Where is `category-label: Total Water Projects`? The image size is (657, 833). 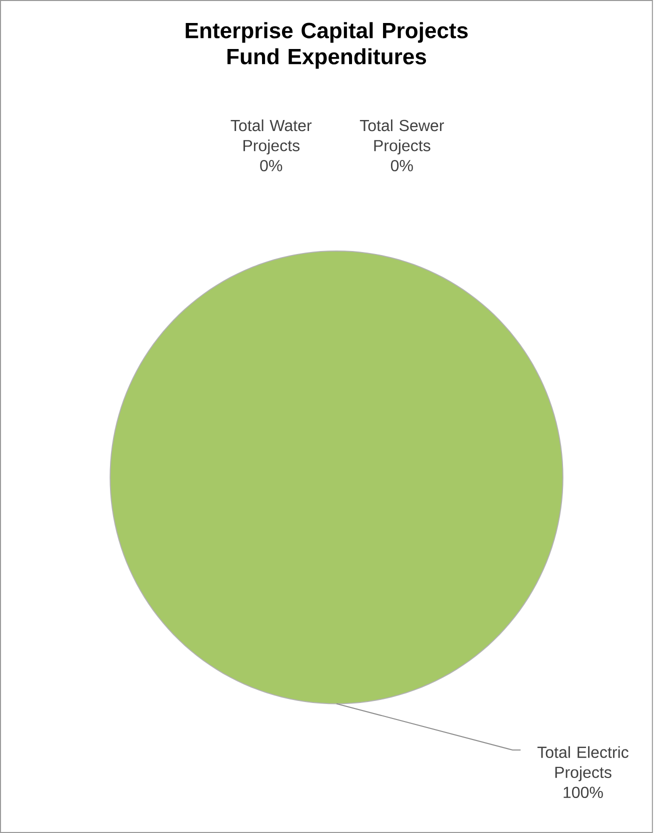
category-label: Total Water Projects is located at coordinates (271, 136).